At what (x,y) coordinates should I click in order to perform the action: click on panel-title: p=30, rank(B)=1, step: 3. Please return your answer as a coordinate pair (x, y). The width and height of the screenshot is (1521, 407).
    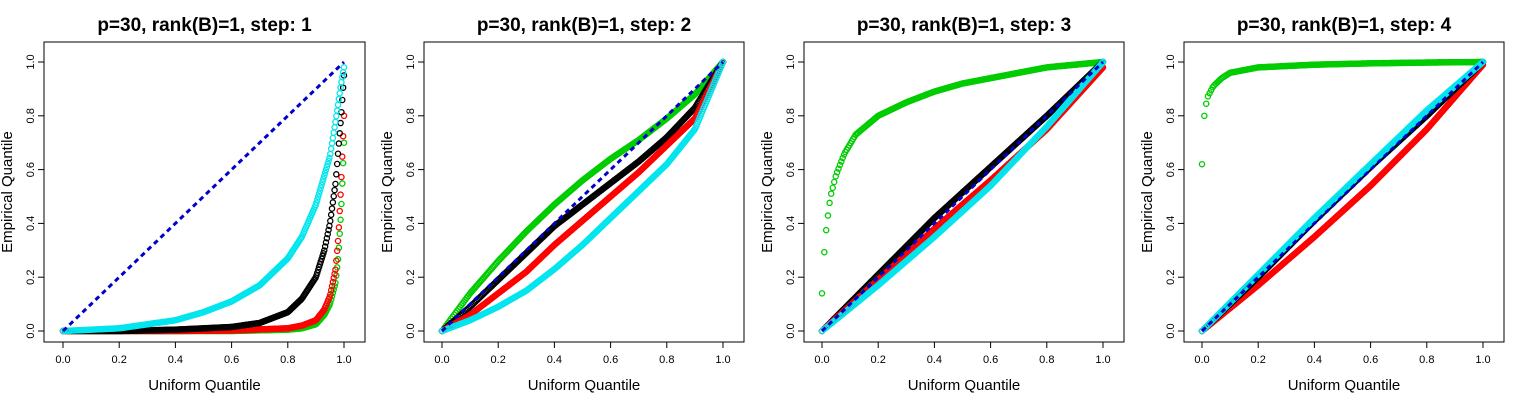
    Looking at the image, I should click on (964, 25).